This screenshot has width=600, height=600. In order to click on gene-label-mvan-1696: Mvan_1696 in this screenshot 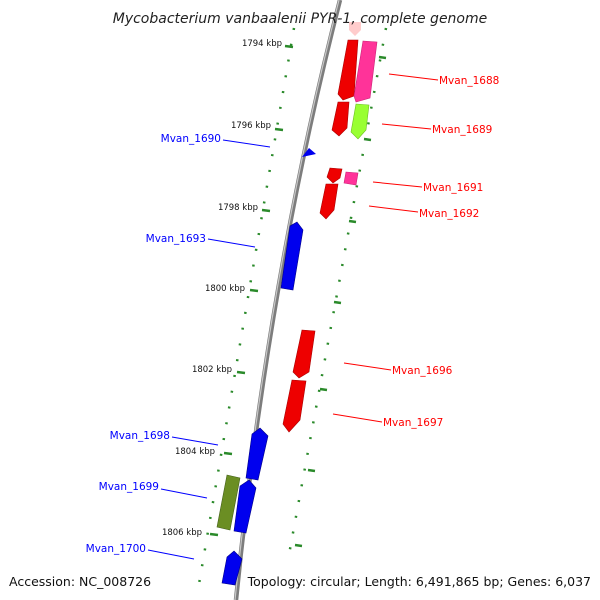, I will do `click(422, 371)`.